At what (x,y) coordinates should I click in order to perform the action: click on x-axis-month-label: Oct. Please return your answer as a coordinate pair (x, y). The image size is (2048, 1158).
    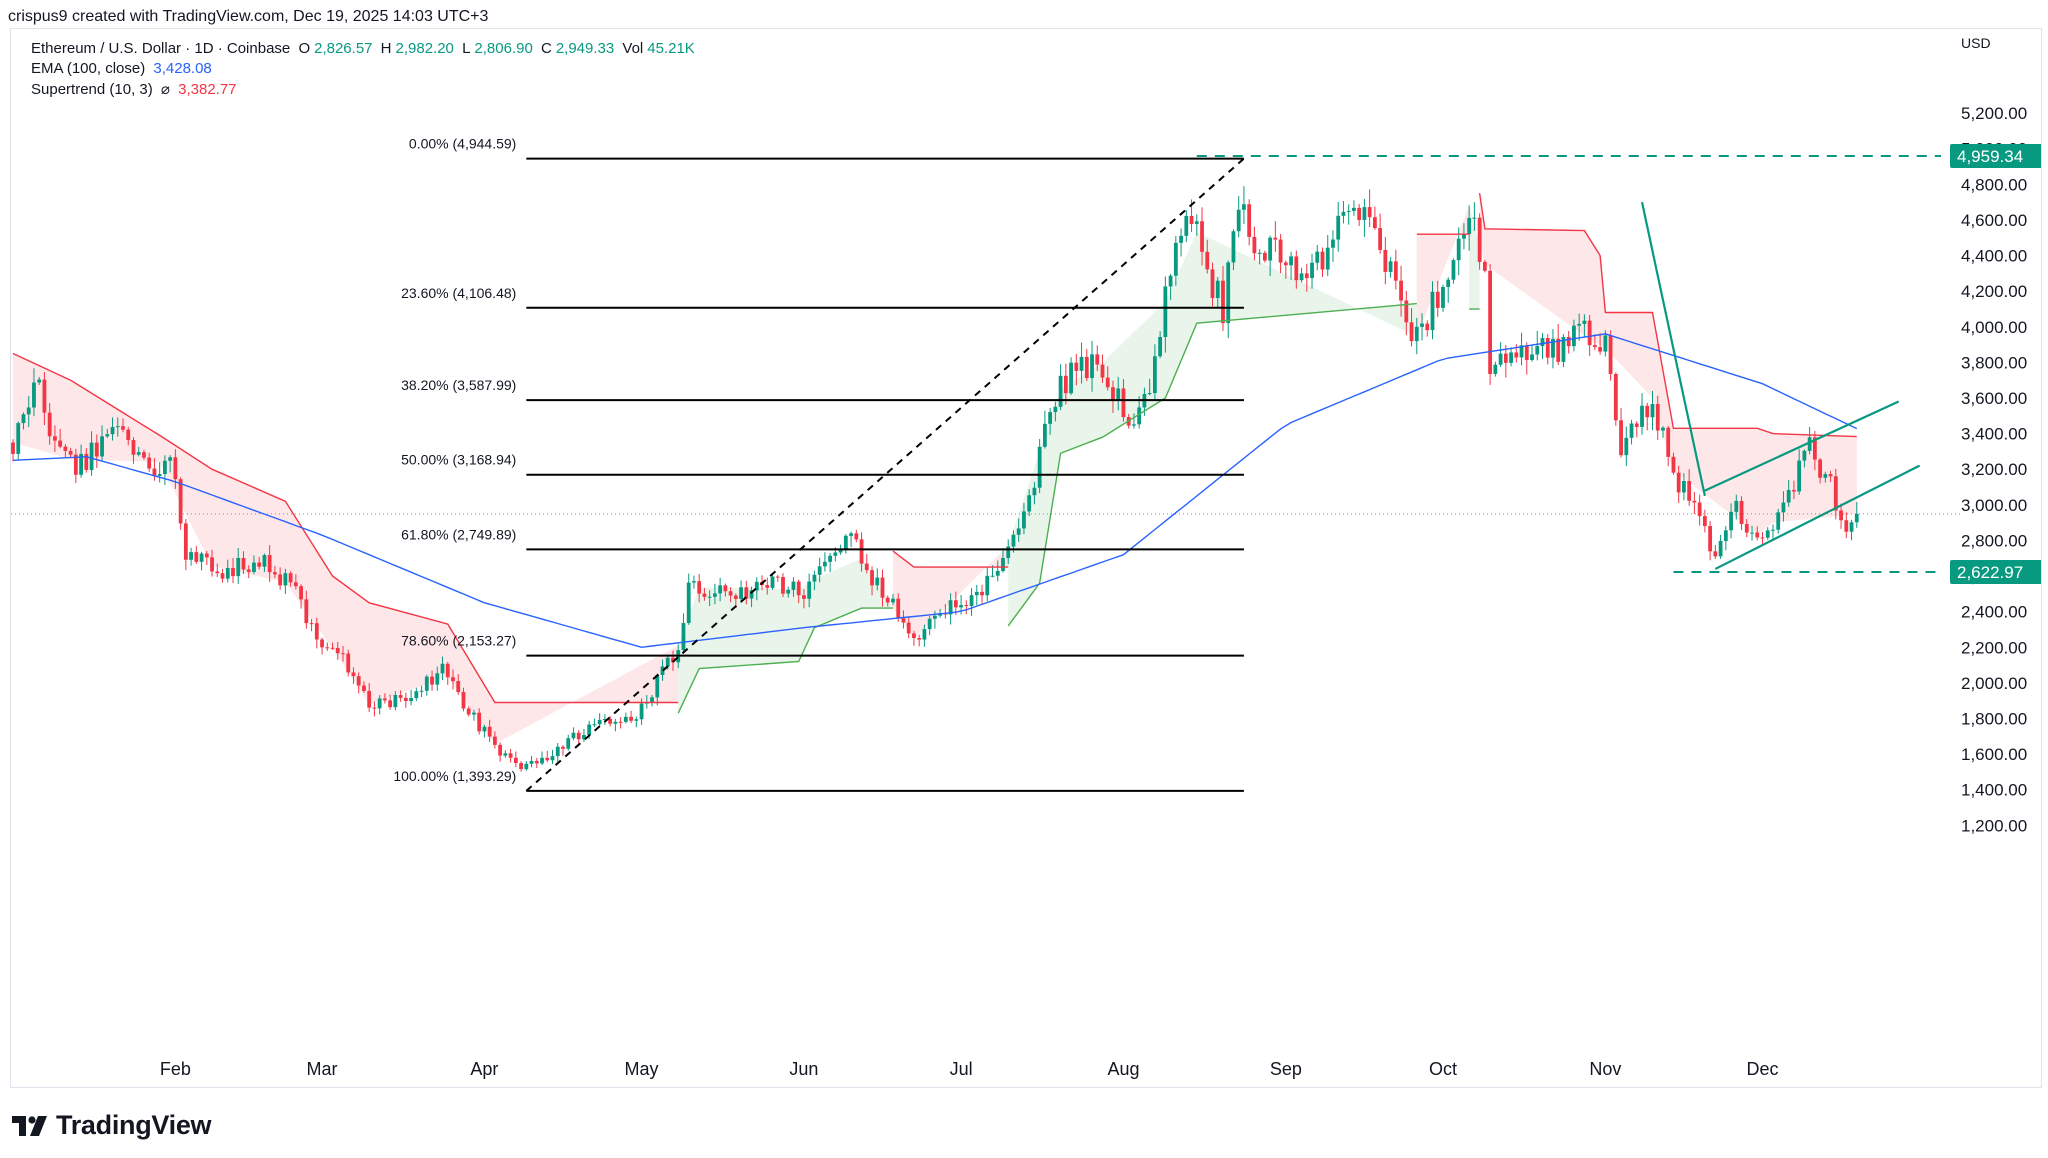
    Looking at the image, I should click on (1443, 1069).